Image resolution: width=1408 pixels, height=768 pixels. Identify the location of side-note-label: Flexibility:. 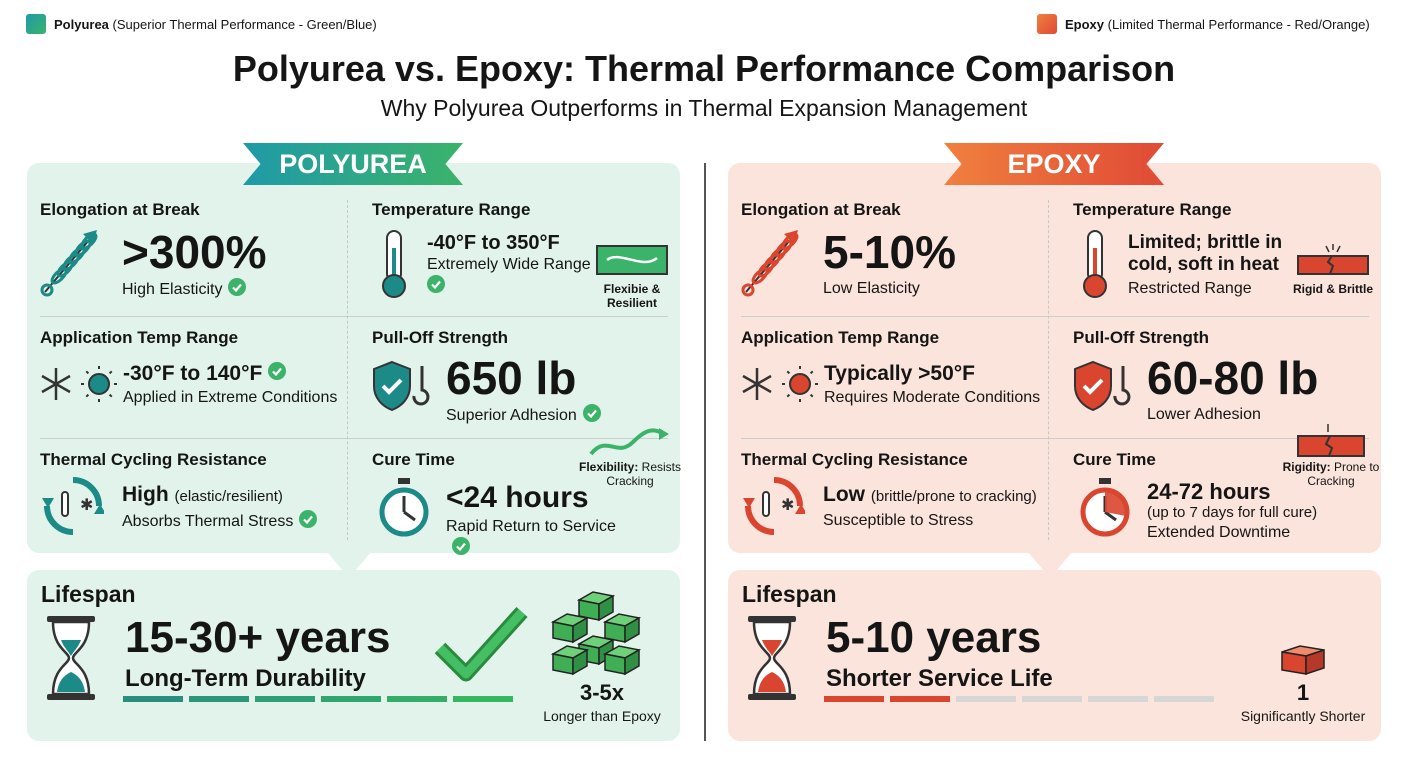
(608, 467).